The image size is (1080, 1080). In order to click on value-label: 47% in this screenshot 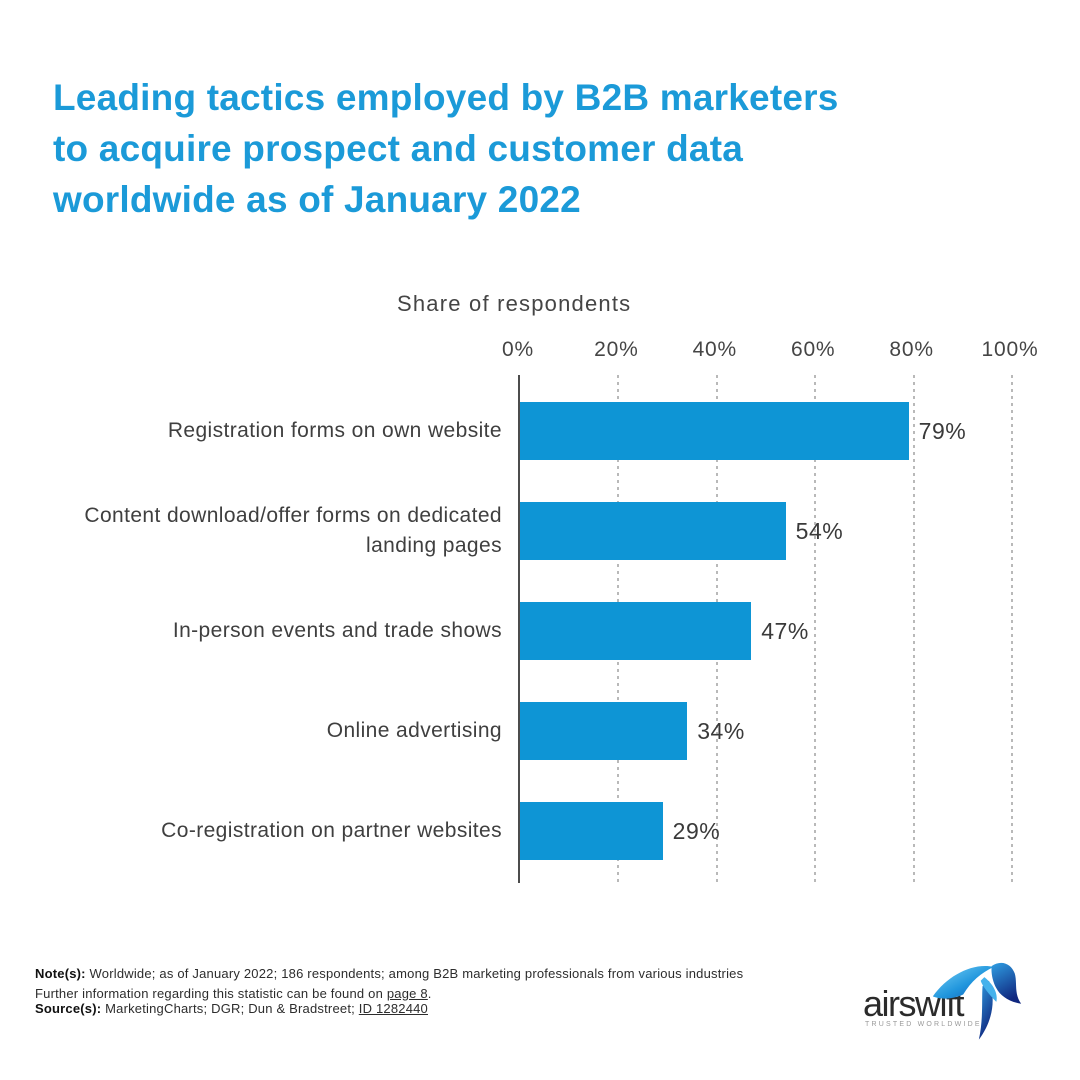, I will do `click(785, 631)`.